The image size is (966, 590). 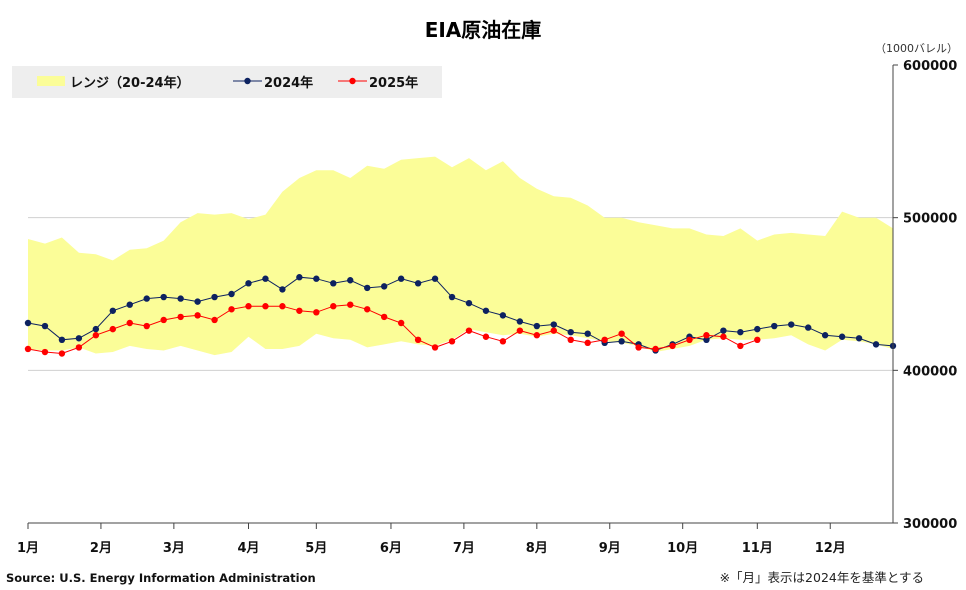 I want to click on legend: レンジ（20-24年） 2024年 2025年, so click(x=227, y=82).